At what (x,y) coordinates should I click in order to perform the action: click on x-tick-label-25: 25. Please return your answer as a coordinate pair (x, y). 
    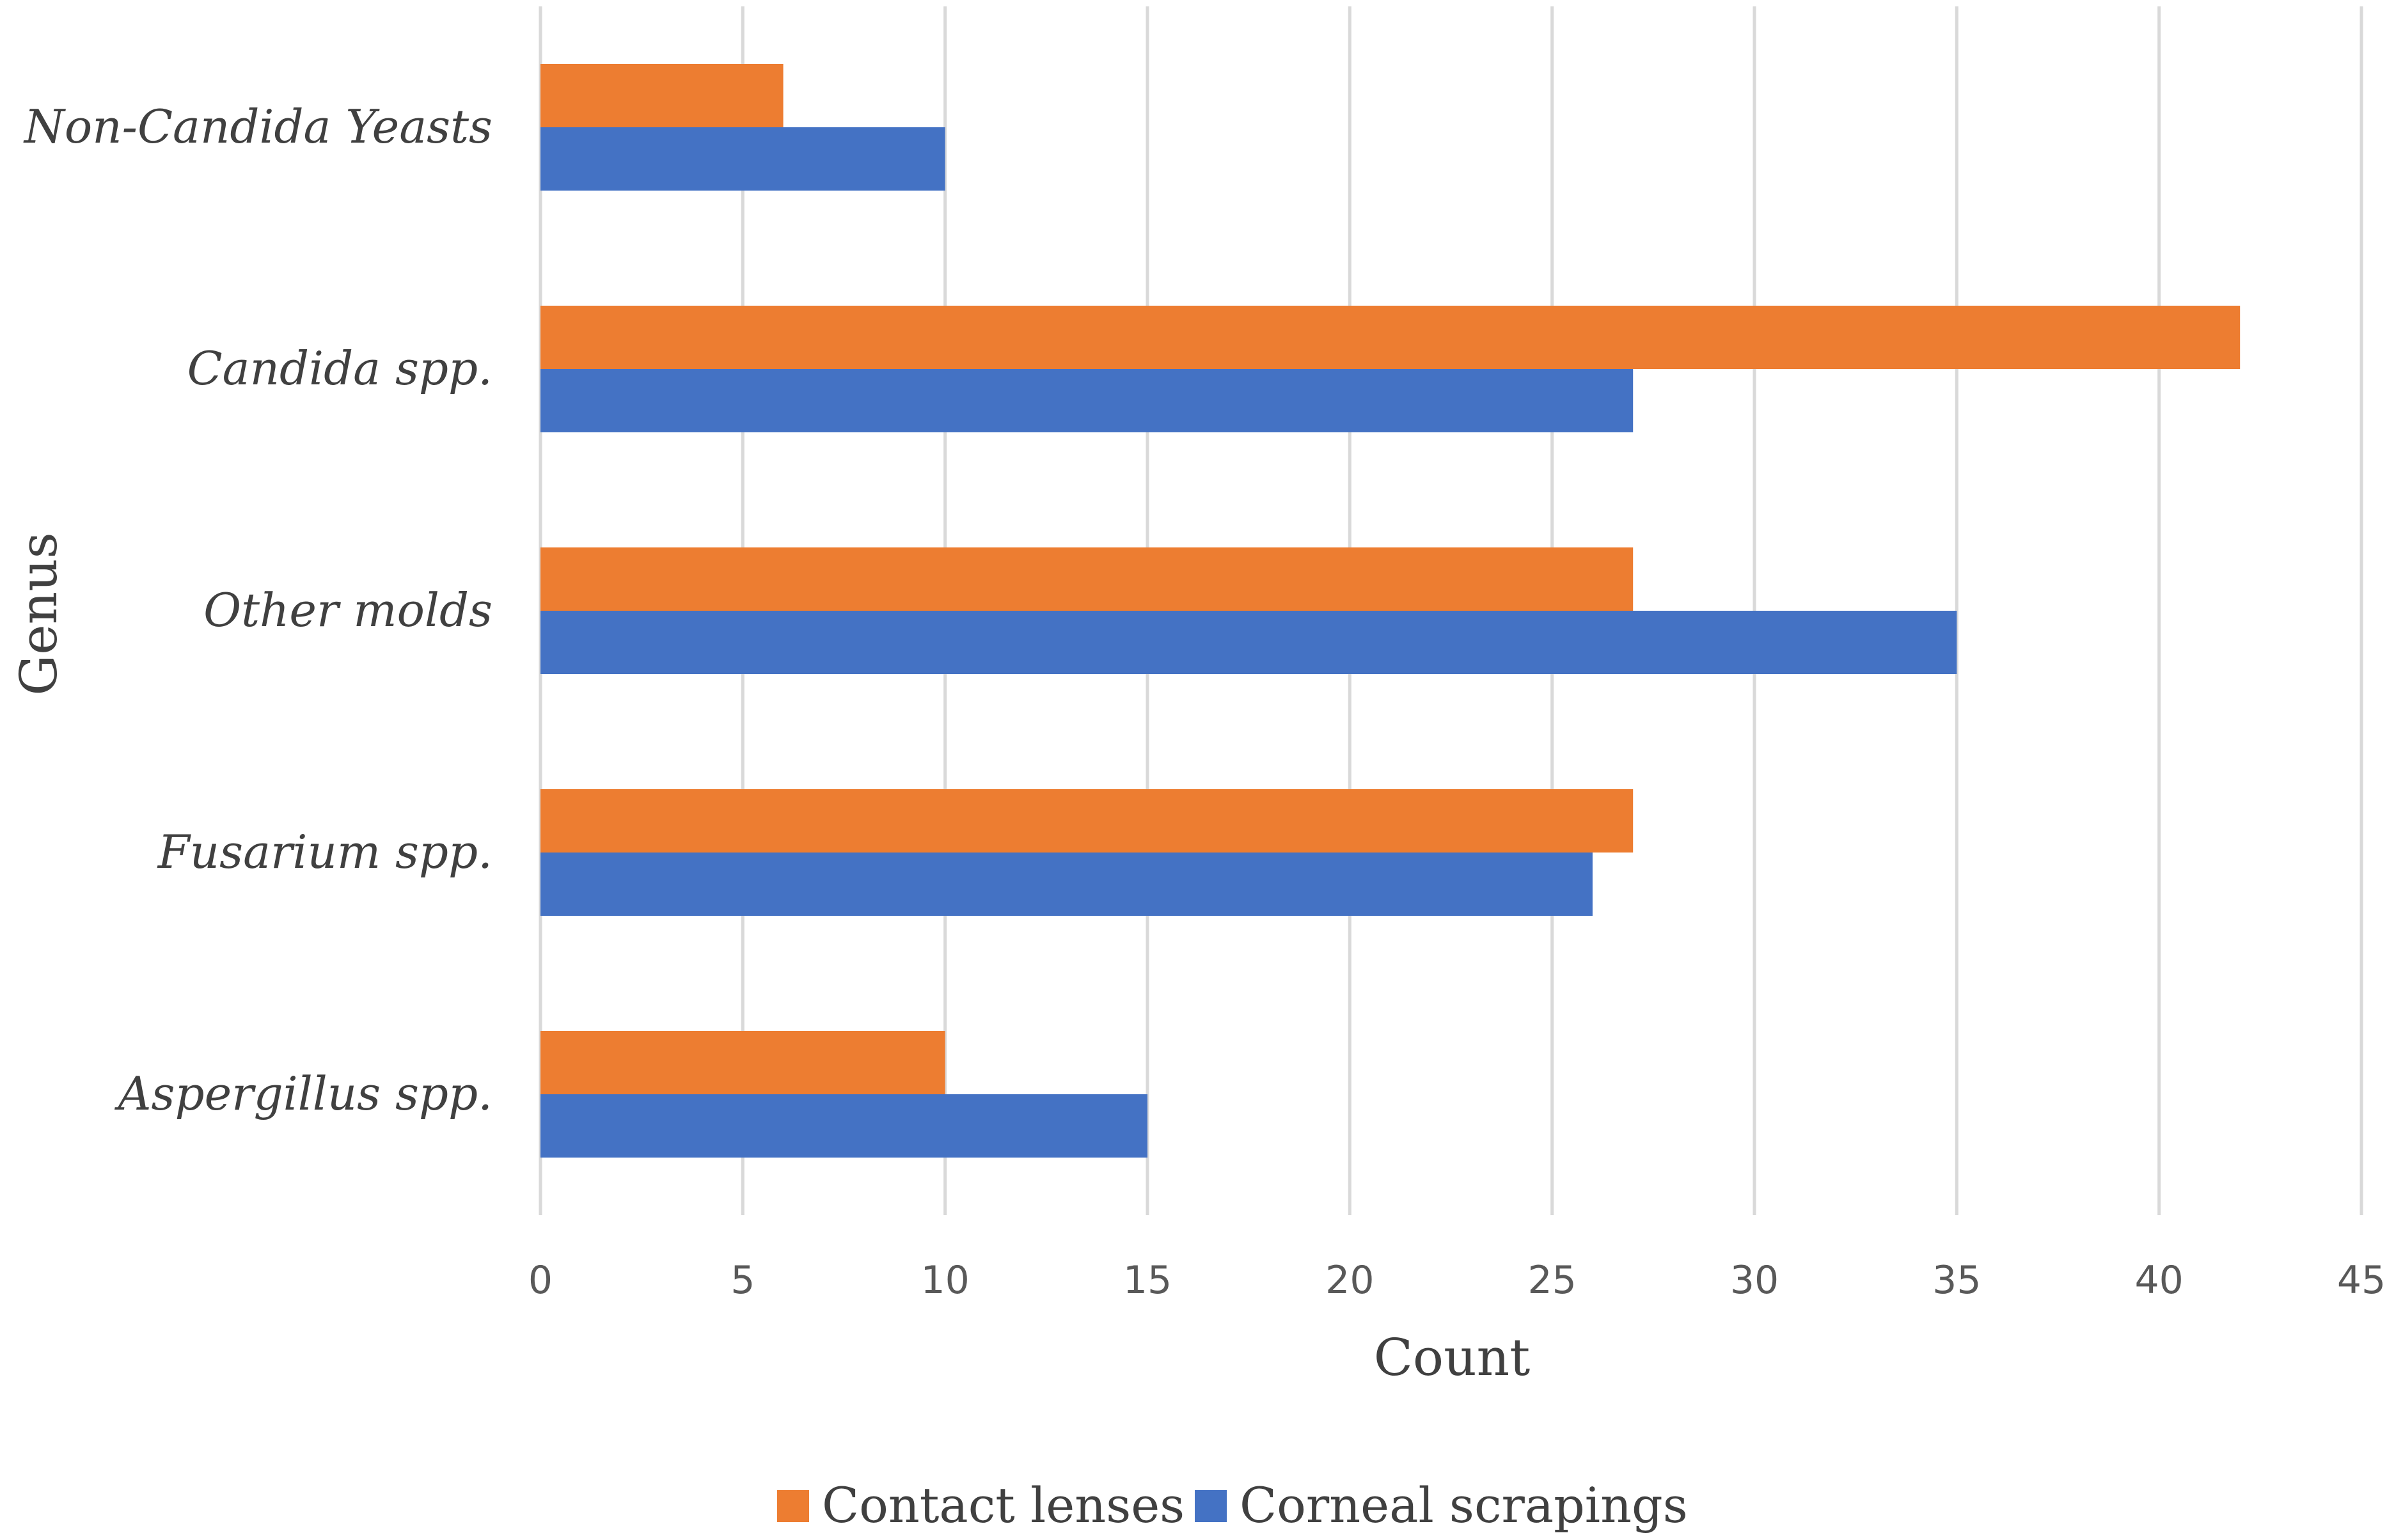
    Looking at the image, I should click on (1551, 1280).